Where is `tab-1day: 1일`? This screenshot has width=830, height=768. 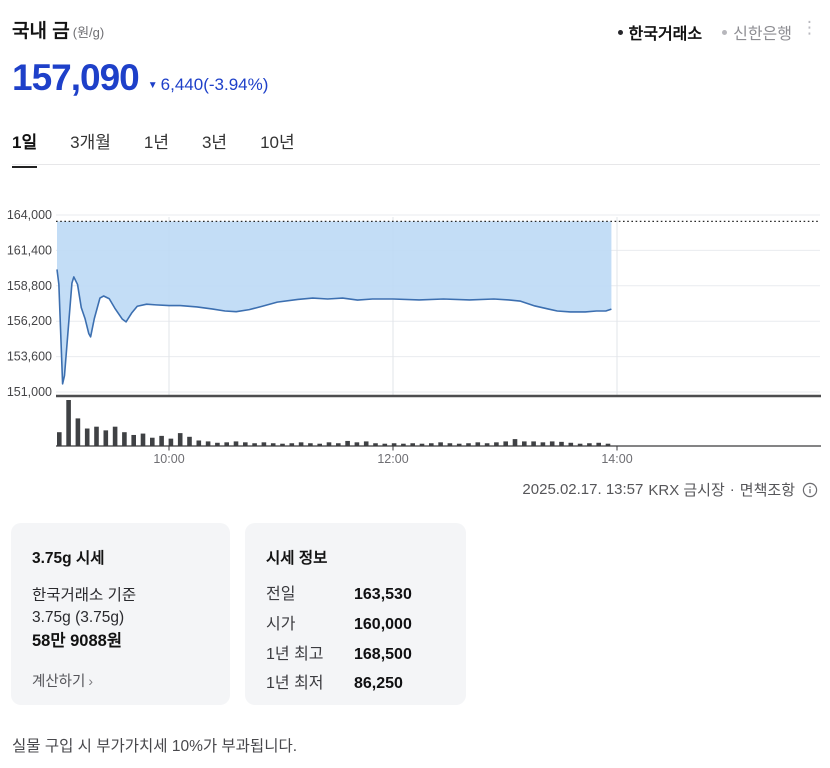 tab-1day: 1일 is located at coordinates (25, 148).